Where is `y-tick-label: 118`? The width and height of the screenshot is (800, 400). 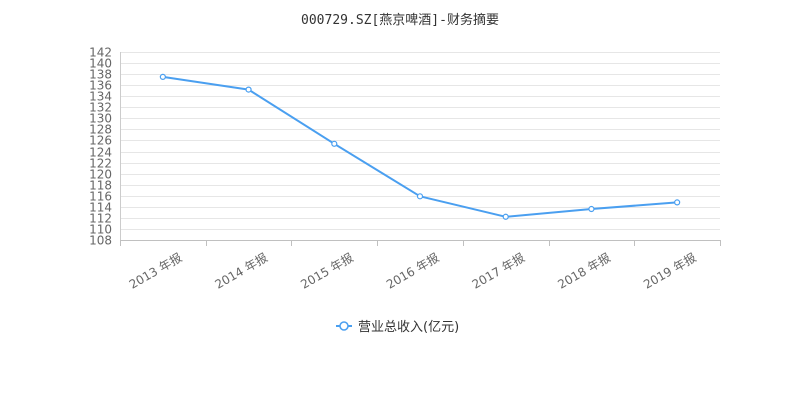
y-tick-label: 118 is located at coordinates (100, 186).